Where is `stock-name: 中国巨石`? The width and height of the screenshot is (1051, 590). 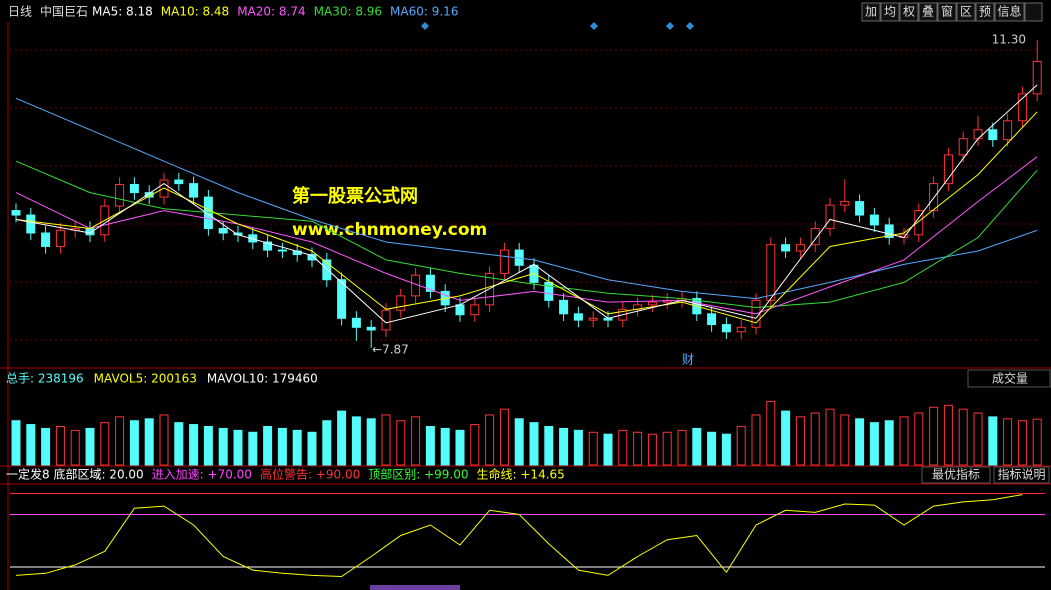 stock-name: 中国巨石 is located at coordinates (64, 11).